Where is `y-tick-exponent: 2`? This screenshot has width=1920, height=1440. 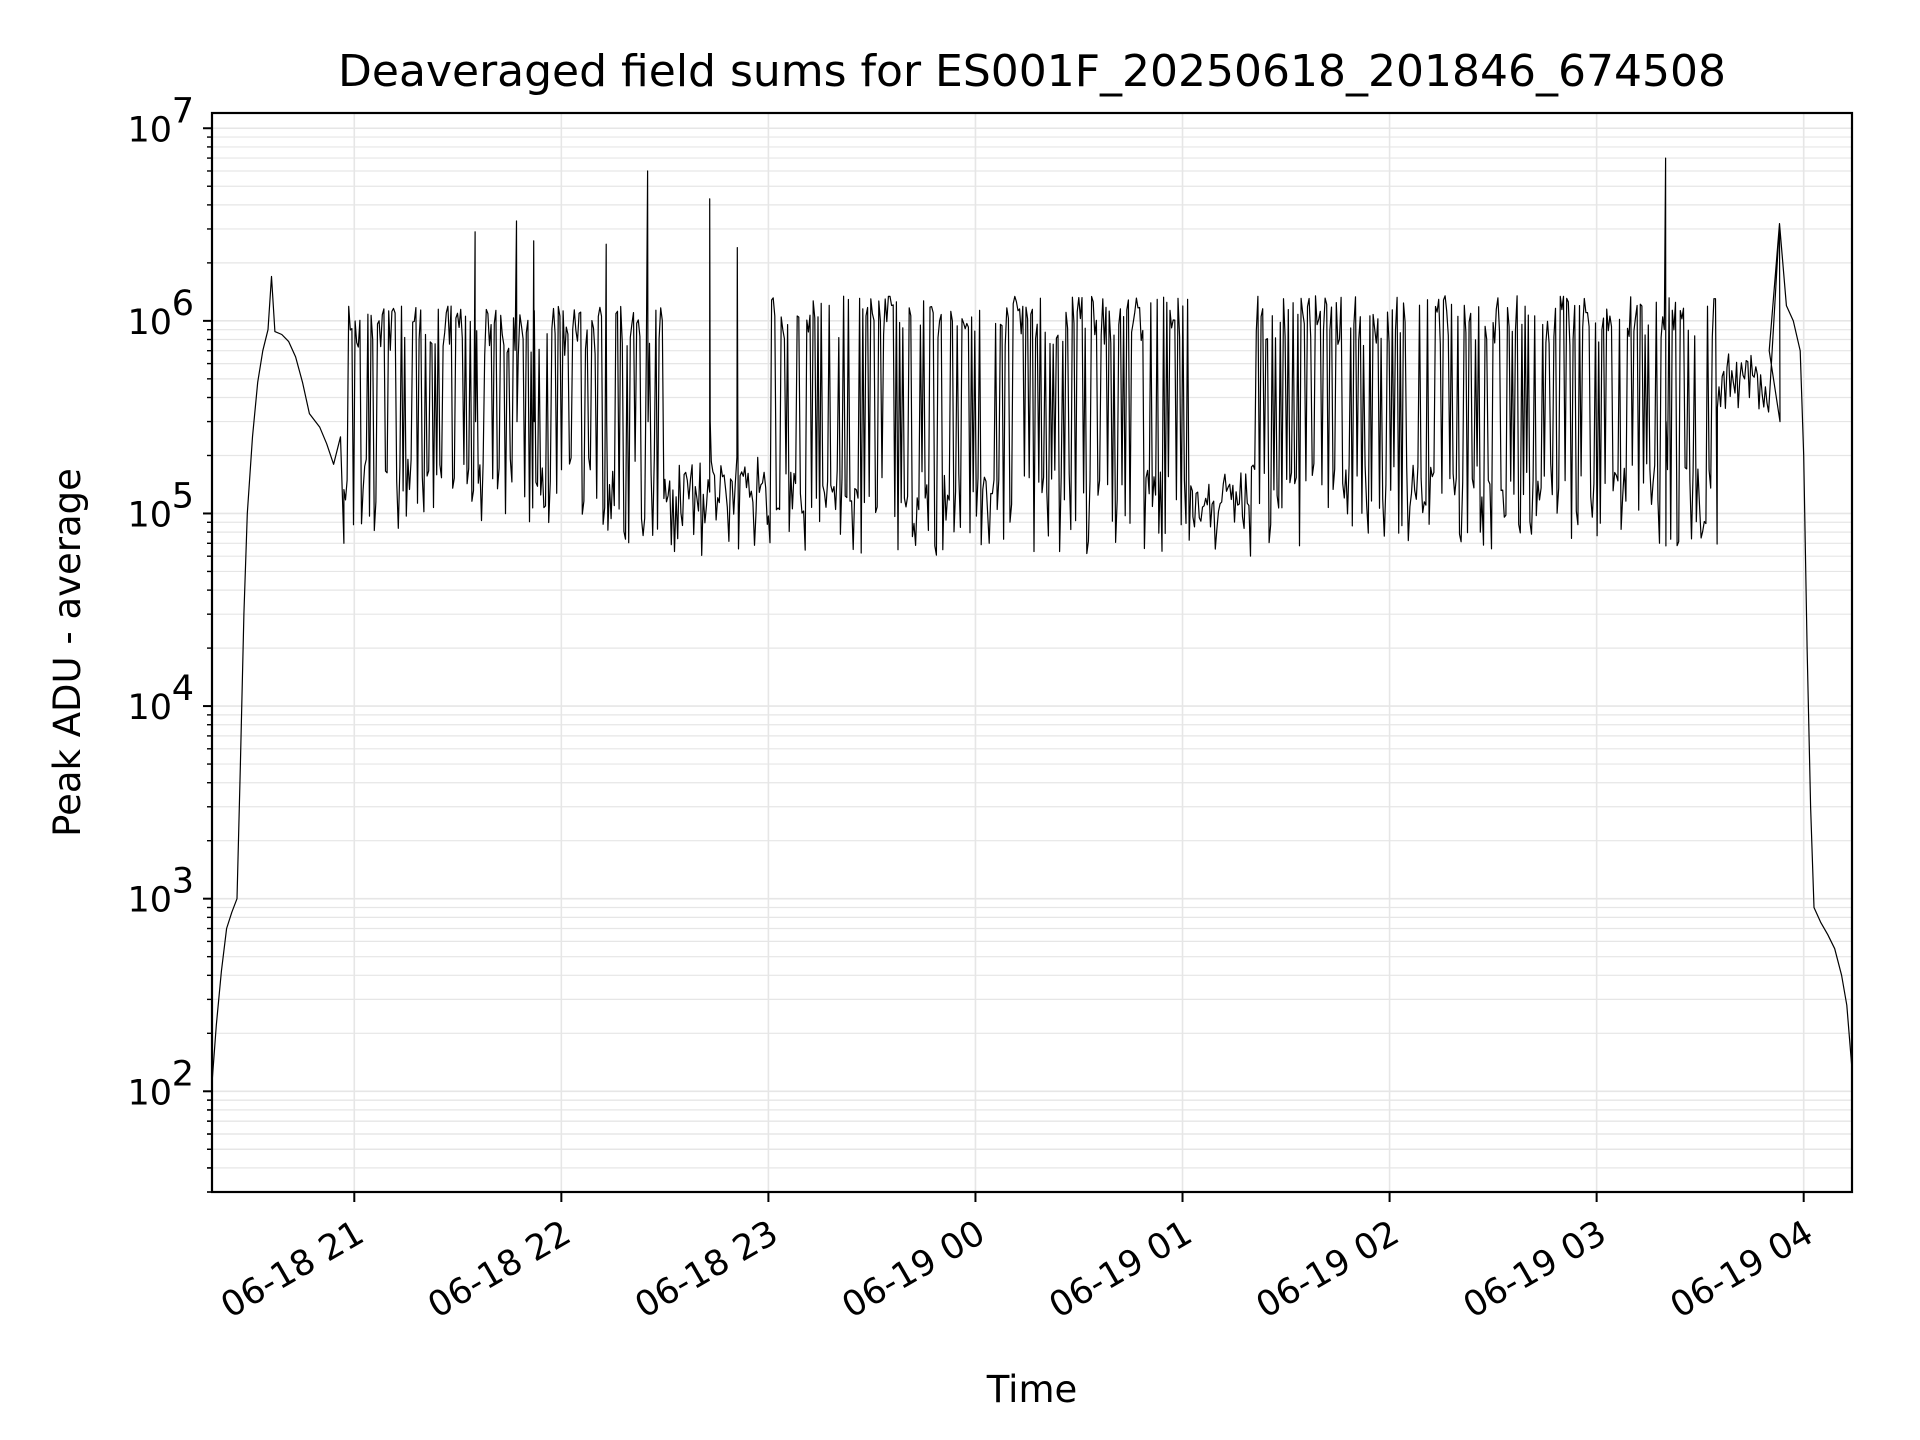 y-tick-exponent: 2 is located at coordinates (183, 1074).